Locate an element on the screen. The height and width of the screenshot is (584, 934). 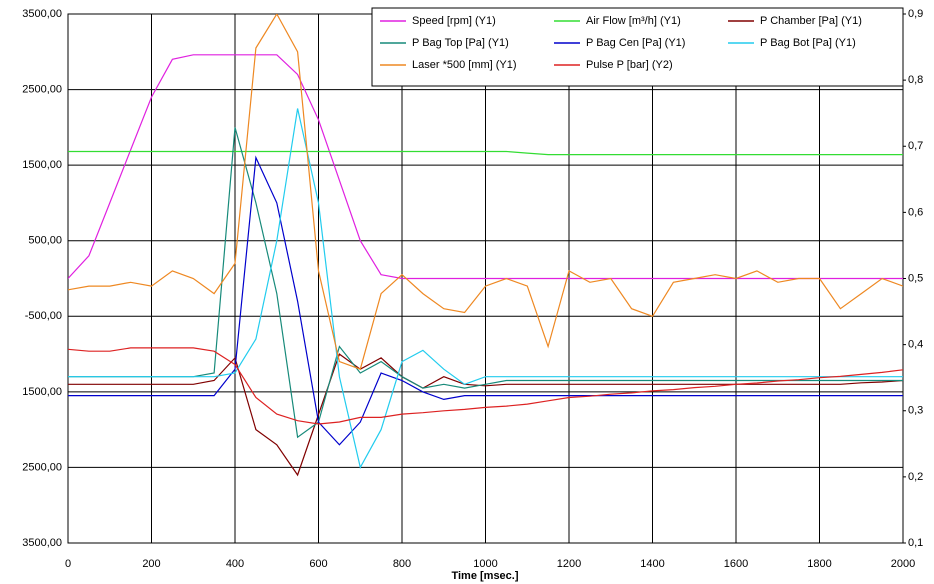
y2-tick-label: 0,3 is located at coordinates (915, 411).